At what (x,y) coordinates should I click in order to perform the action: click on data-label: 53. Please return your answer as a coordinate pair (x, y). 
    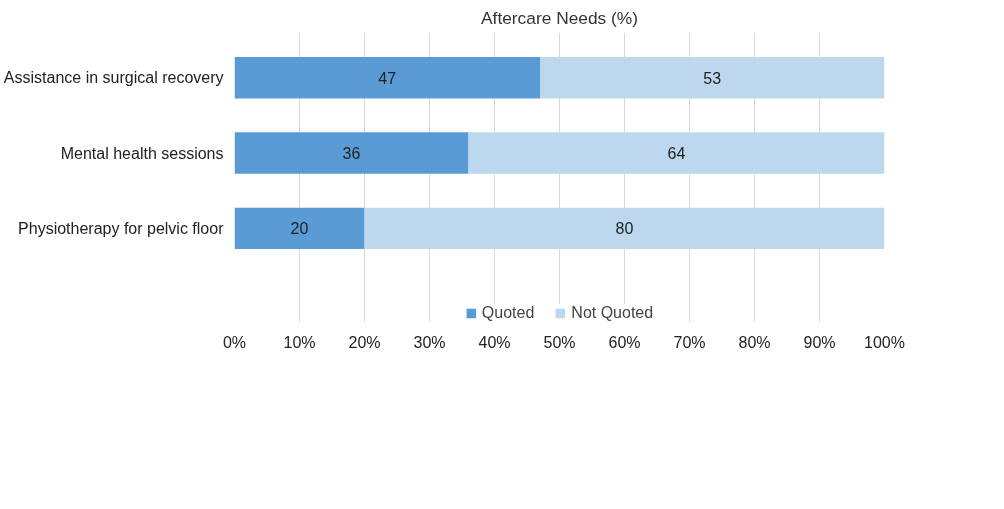
    Looking at the image, I should click on (712, 78).